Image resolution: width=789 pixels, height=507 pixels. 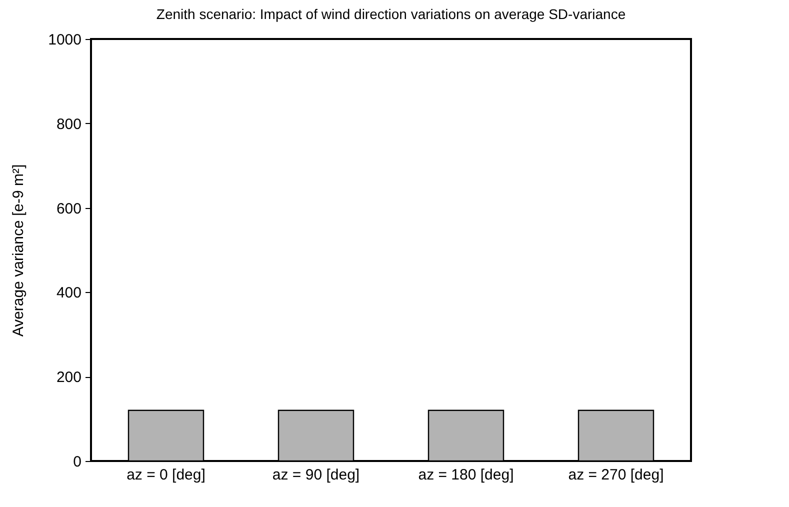 What do you see at coordinates (466, 475) in the screenshot?
I see `x-tick-label: az = 180 [deg]` at bounding box center [466, 475].